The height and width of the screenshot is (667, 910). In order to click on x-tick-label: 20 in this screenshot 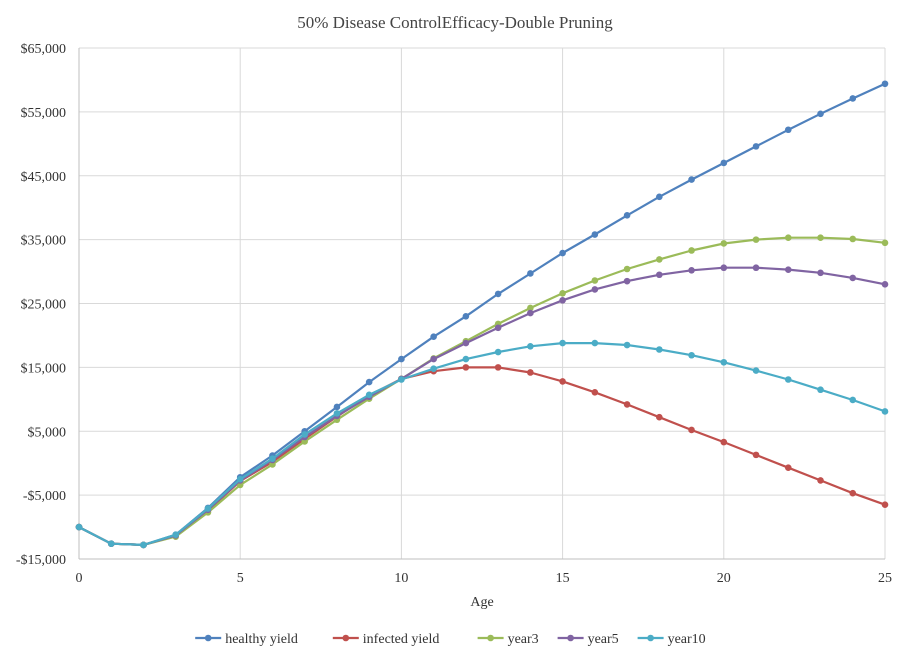, I will do `click(724, 578)`.